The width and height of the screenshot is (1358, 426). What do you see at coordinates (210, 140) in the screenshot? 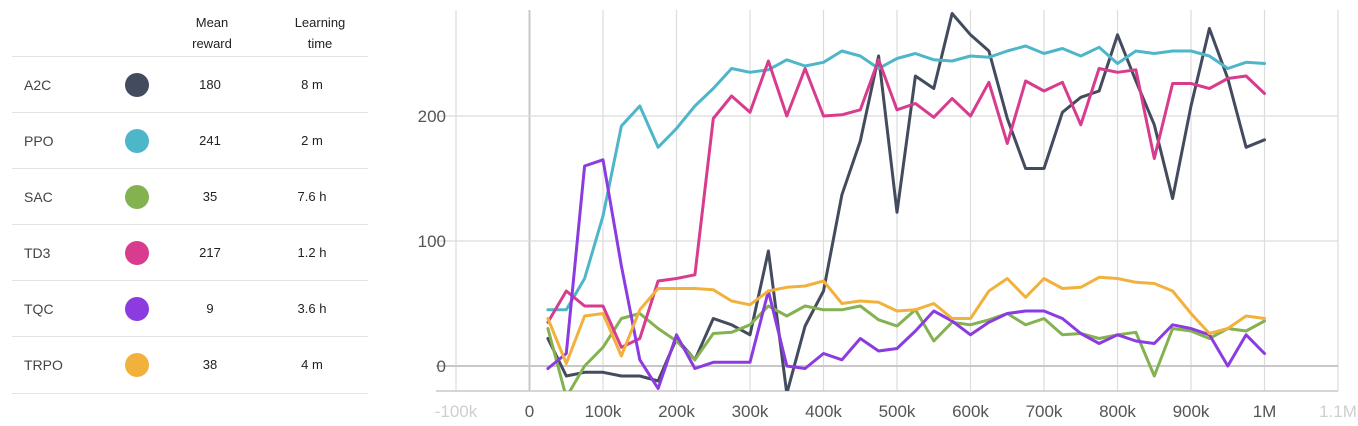
I see `mean-reward-value: 241` at bounding box center [210, 140].